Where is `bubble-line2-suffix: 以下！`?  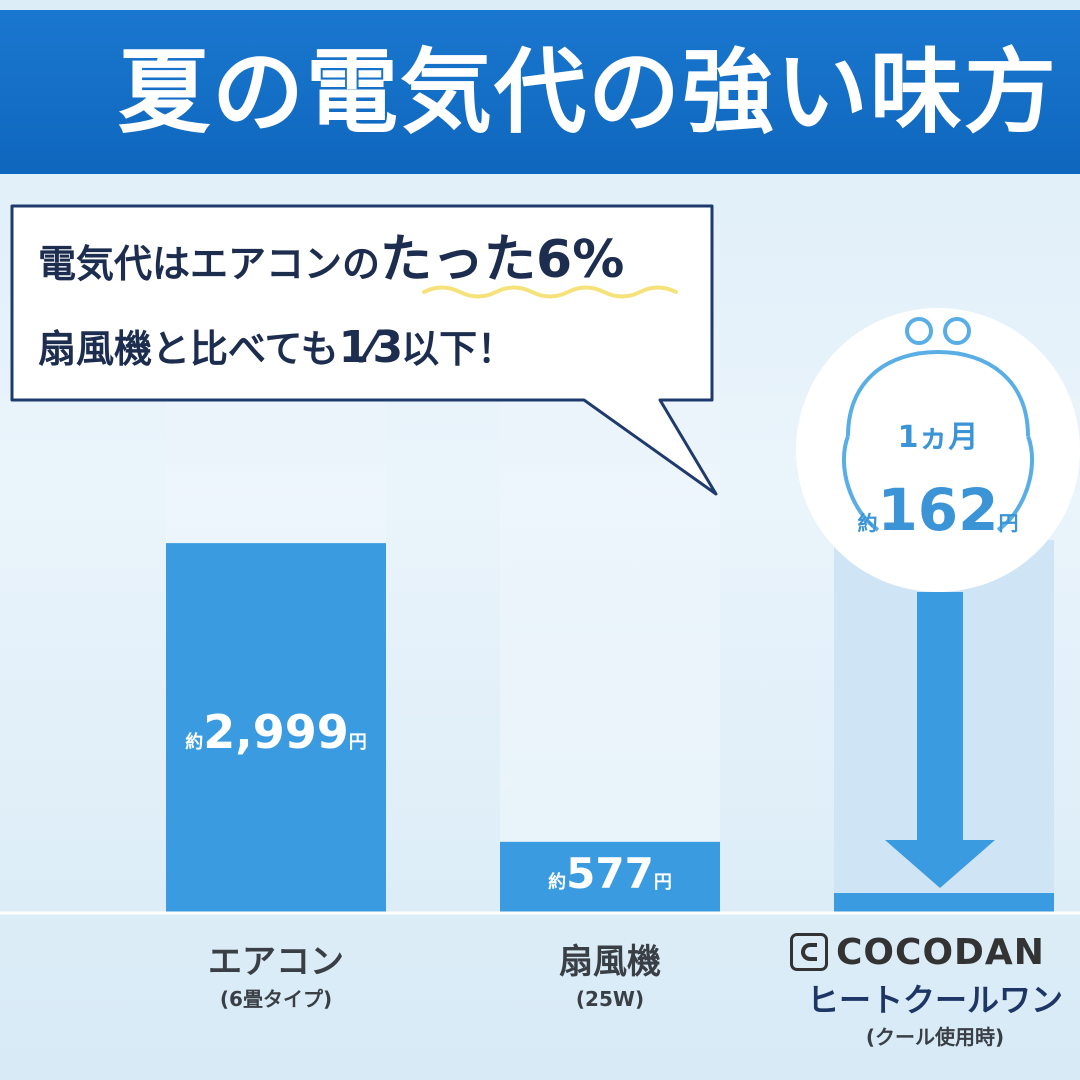
bubble-line2-suffix: 以下！ is located at coordinates (458, 349).